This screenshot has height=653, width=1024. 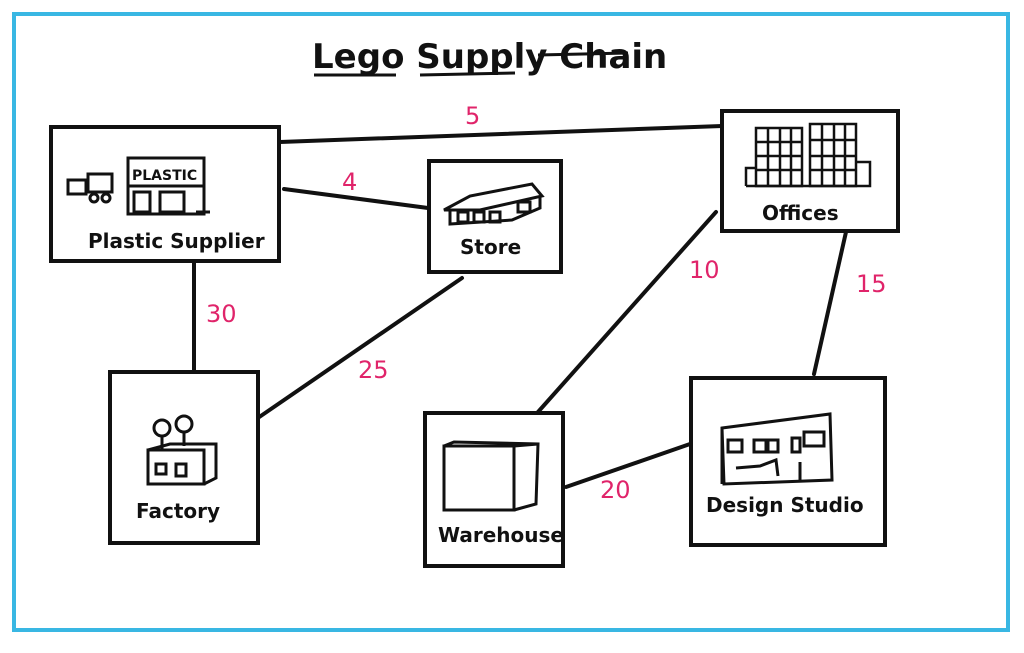 What do you see at coordinates (178, 511) in the screenshot?
I see `node-label-factory: Factory` at bounding box center [178, 511].